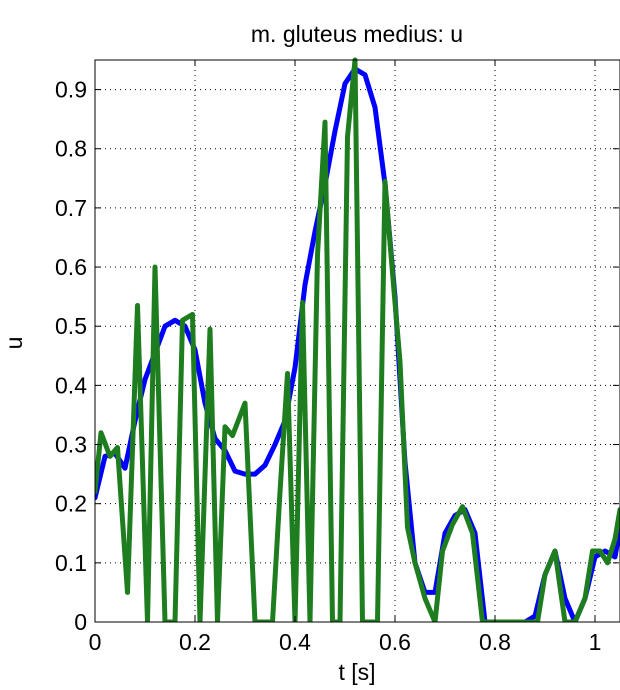  Describe the element at coordinates (71, 326) in the screenshot. I see `y-tick-label: 0.5` at that location.